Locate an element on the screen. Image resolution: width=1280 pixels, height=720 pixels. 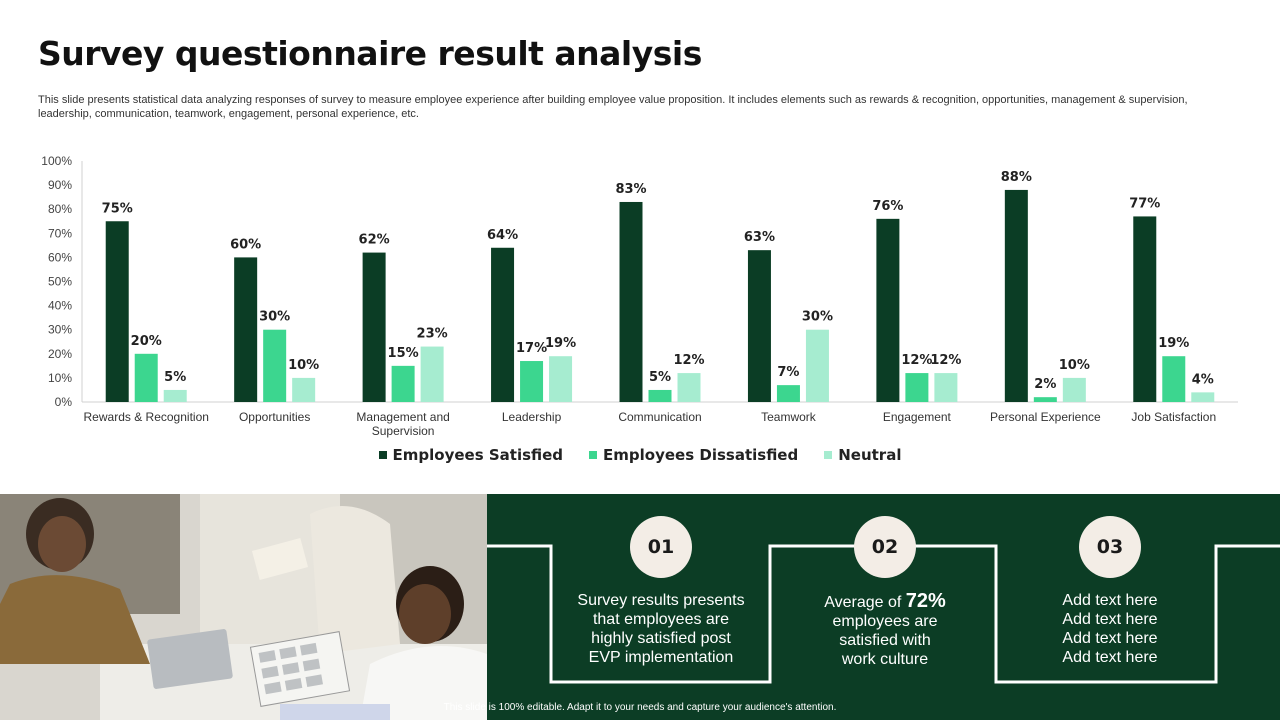
x-tick-label: Management and Supervision is located at coordinates (402, 424).